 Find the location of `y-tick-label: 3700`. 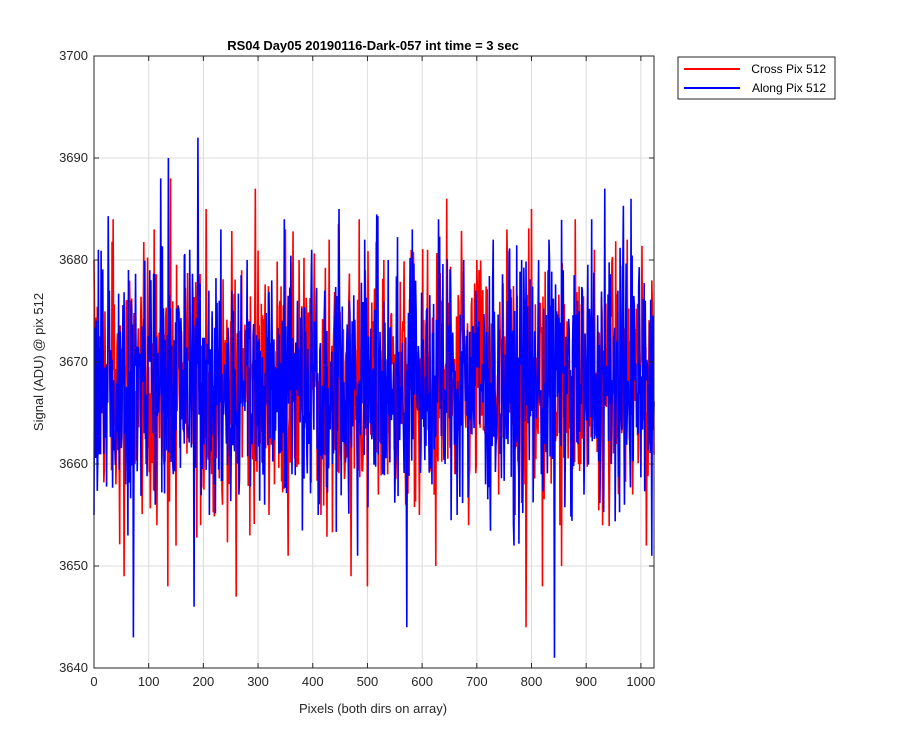

y-tick-label: 3700 is located at coordinates (73, 55).